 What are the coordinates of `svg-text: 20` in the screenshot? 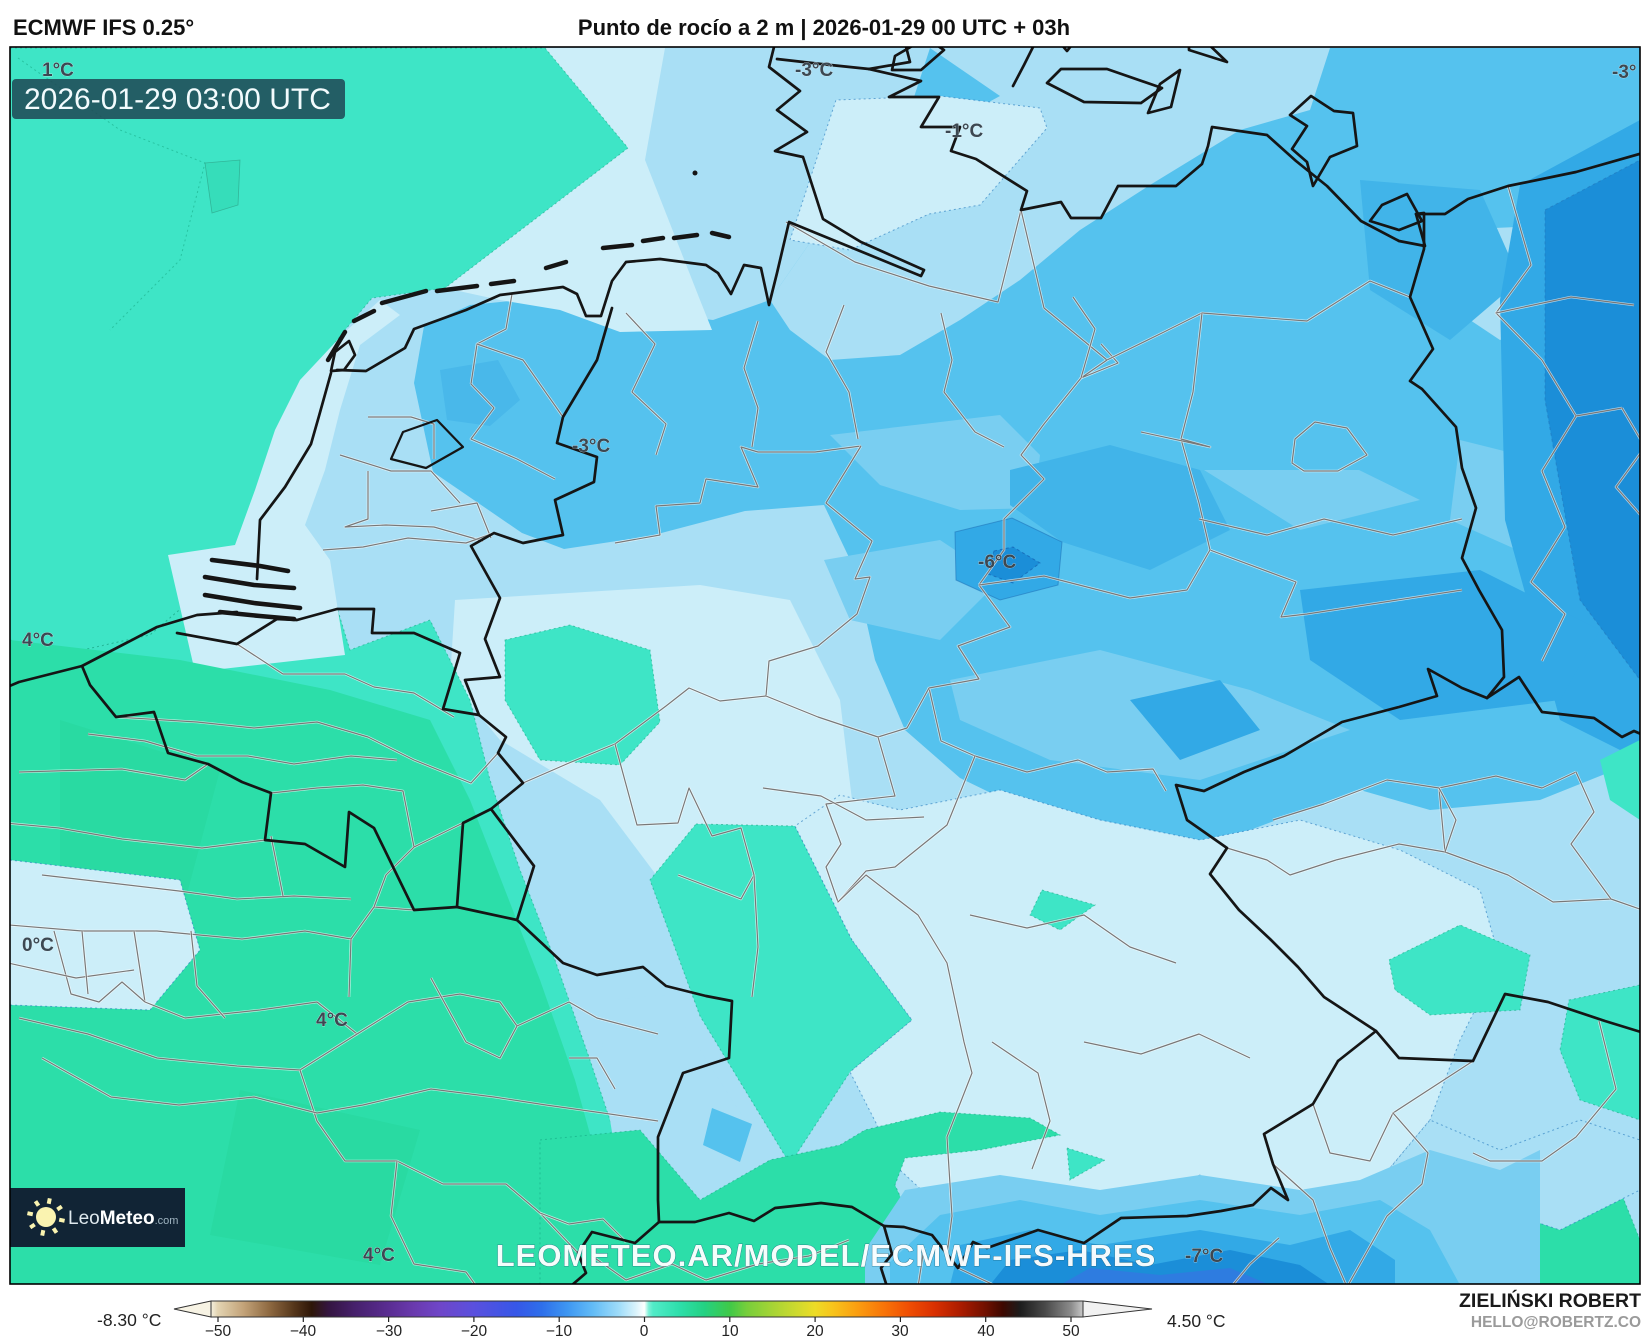 It's located at (815, 1330).